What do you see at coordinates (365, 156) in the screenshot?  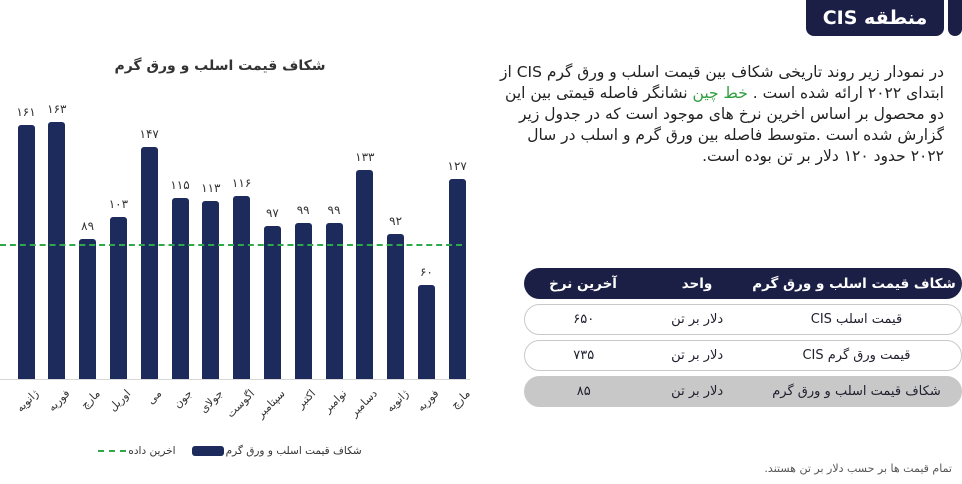 I see `bar-value-label: ۱۳۳` at bounding box center [365, 156].